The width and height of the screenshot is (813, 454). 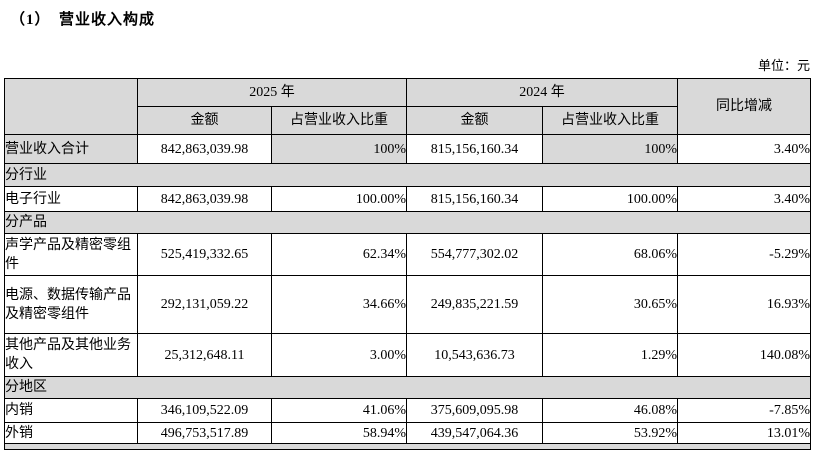 I want to click on yoy-cell: -7.85%, so click(x=744, y=410).